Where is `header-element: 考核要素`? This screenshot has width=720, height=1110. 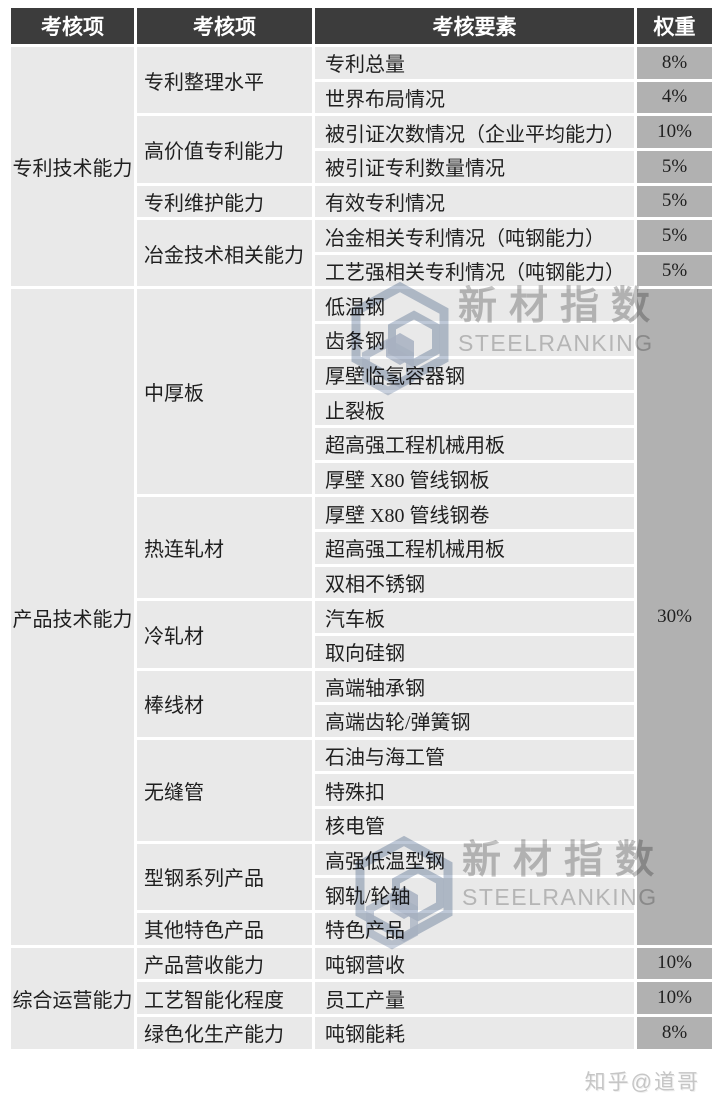
header-element: 考核要素 is located at coordinates (474, 26).